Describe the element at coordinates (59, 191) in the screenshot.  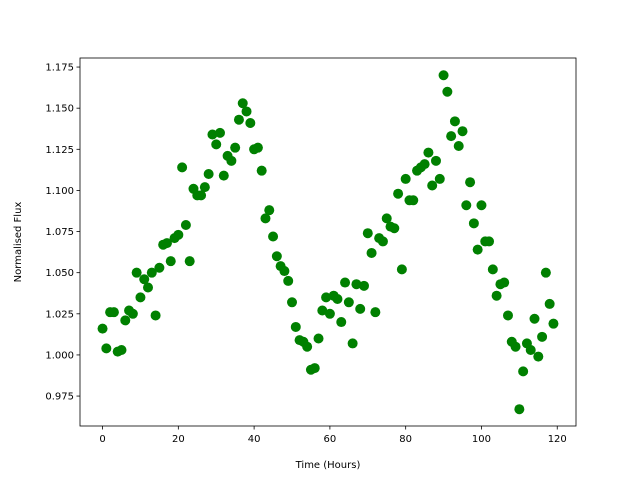
I see `y-tick-label: 1.100` at that location.